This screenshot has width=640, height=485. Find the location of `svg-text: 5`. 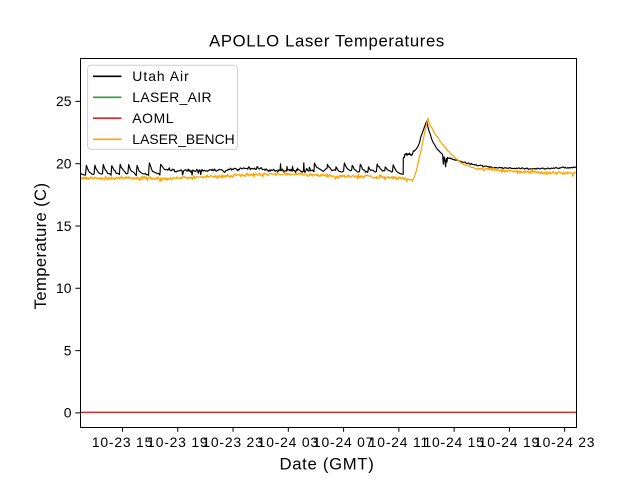

svg-text: 5 is located at coordinates (68, 350).